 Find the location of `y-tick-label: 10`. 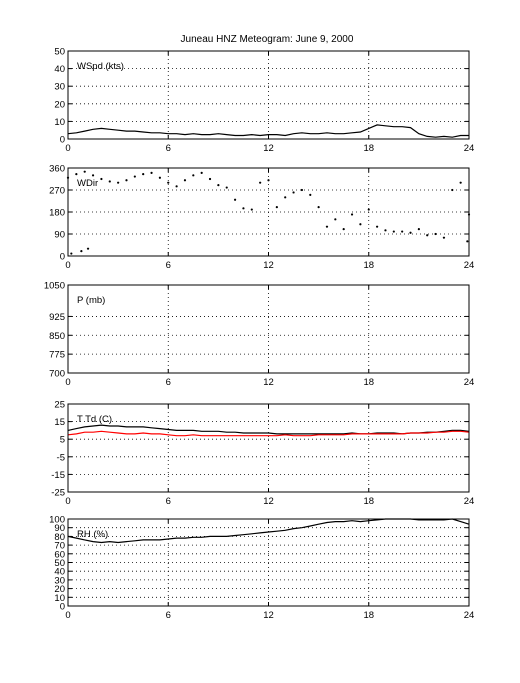

y-tick-label: 10 is located at coordinates (59, 122).